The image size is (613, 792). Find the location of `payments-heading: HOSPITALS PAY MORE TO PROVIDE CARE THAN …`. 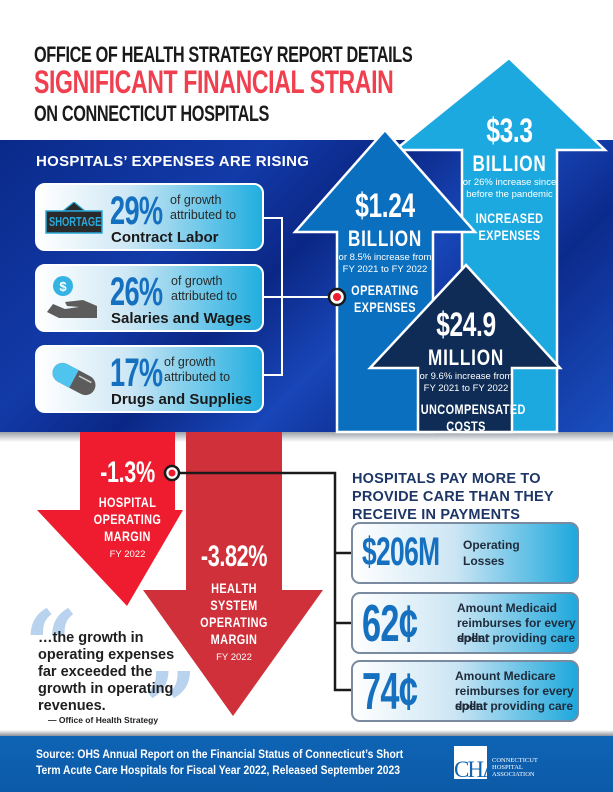

payments-heading: HOSPITALS PAY MORE TO PROVIDE CARE THAN … is located at coordinates (453, 497).